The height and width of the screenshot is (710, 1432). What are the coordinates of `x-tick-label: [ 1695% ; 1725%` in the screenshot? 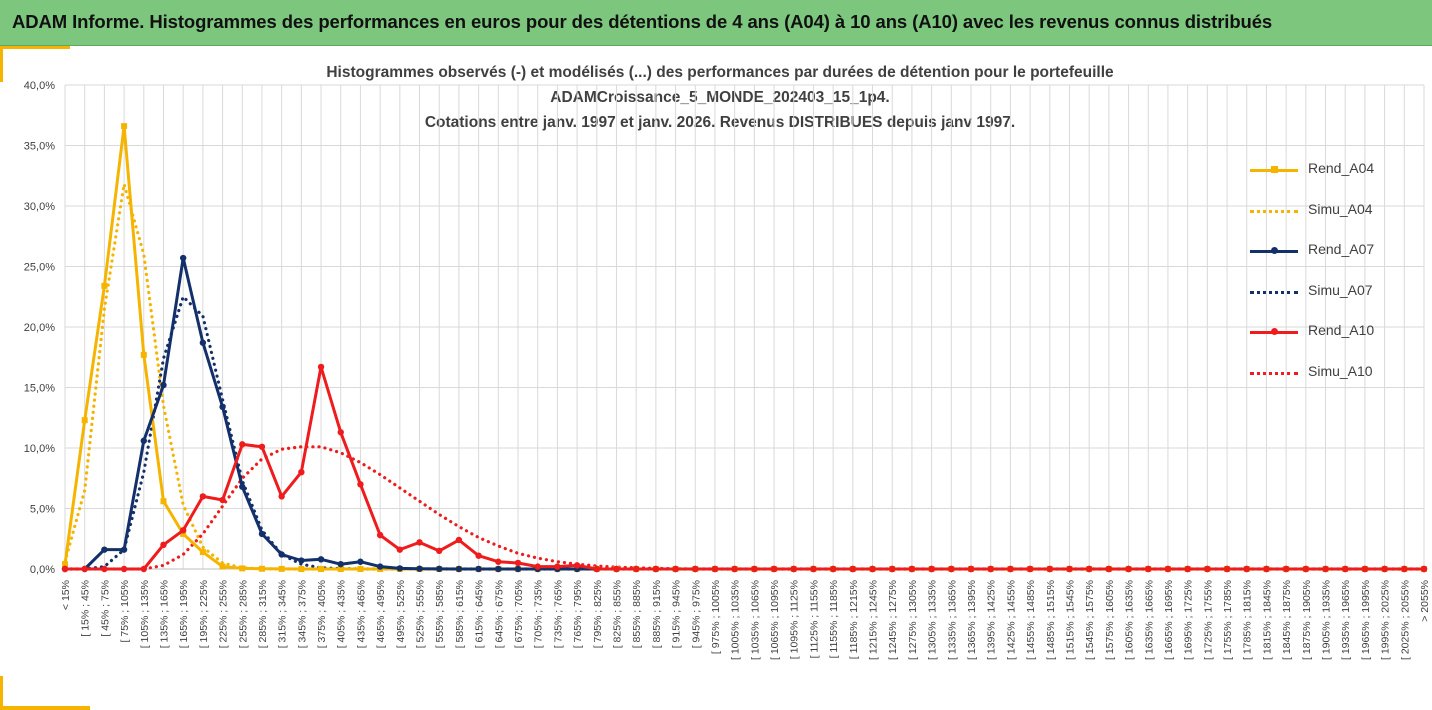 It's located at (1189, 620).